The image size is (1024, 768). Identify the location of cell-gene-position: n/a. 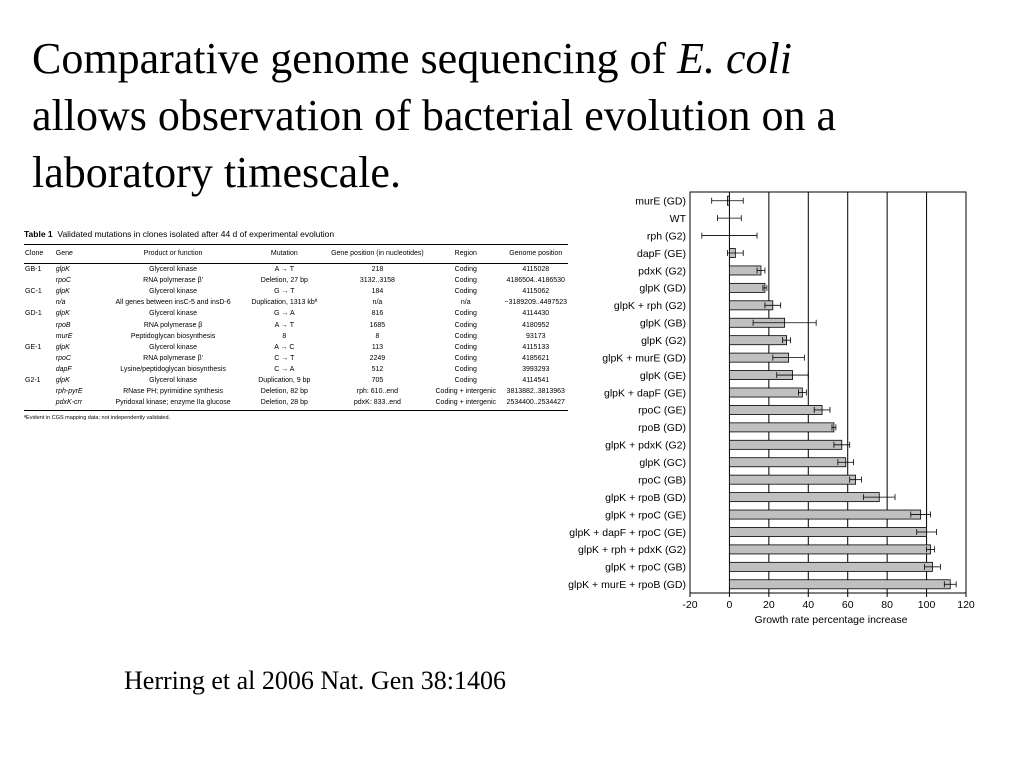
(377, 303).